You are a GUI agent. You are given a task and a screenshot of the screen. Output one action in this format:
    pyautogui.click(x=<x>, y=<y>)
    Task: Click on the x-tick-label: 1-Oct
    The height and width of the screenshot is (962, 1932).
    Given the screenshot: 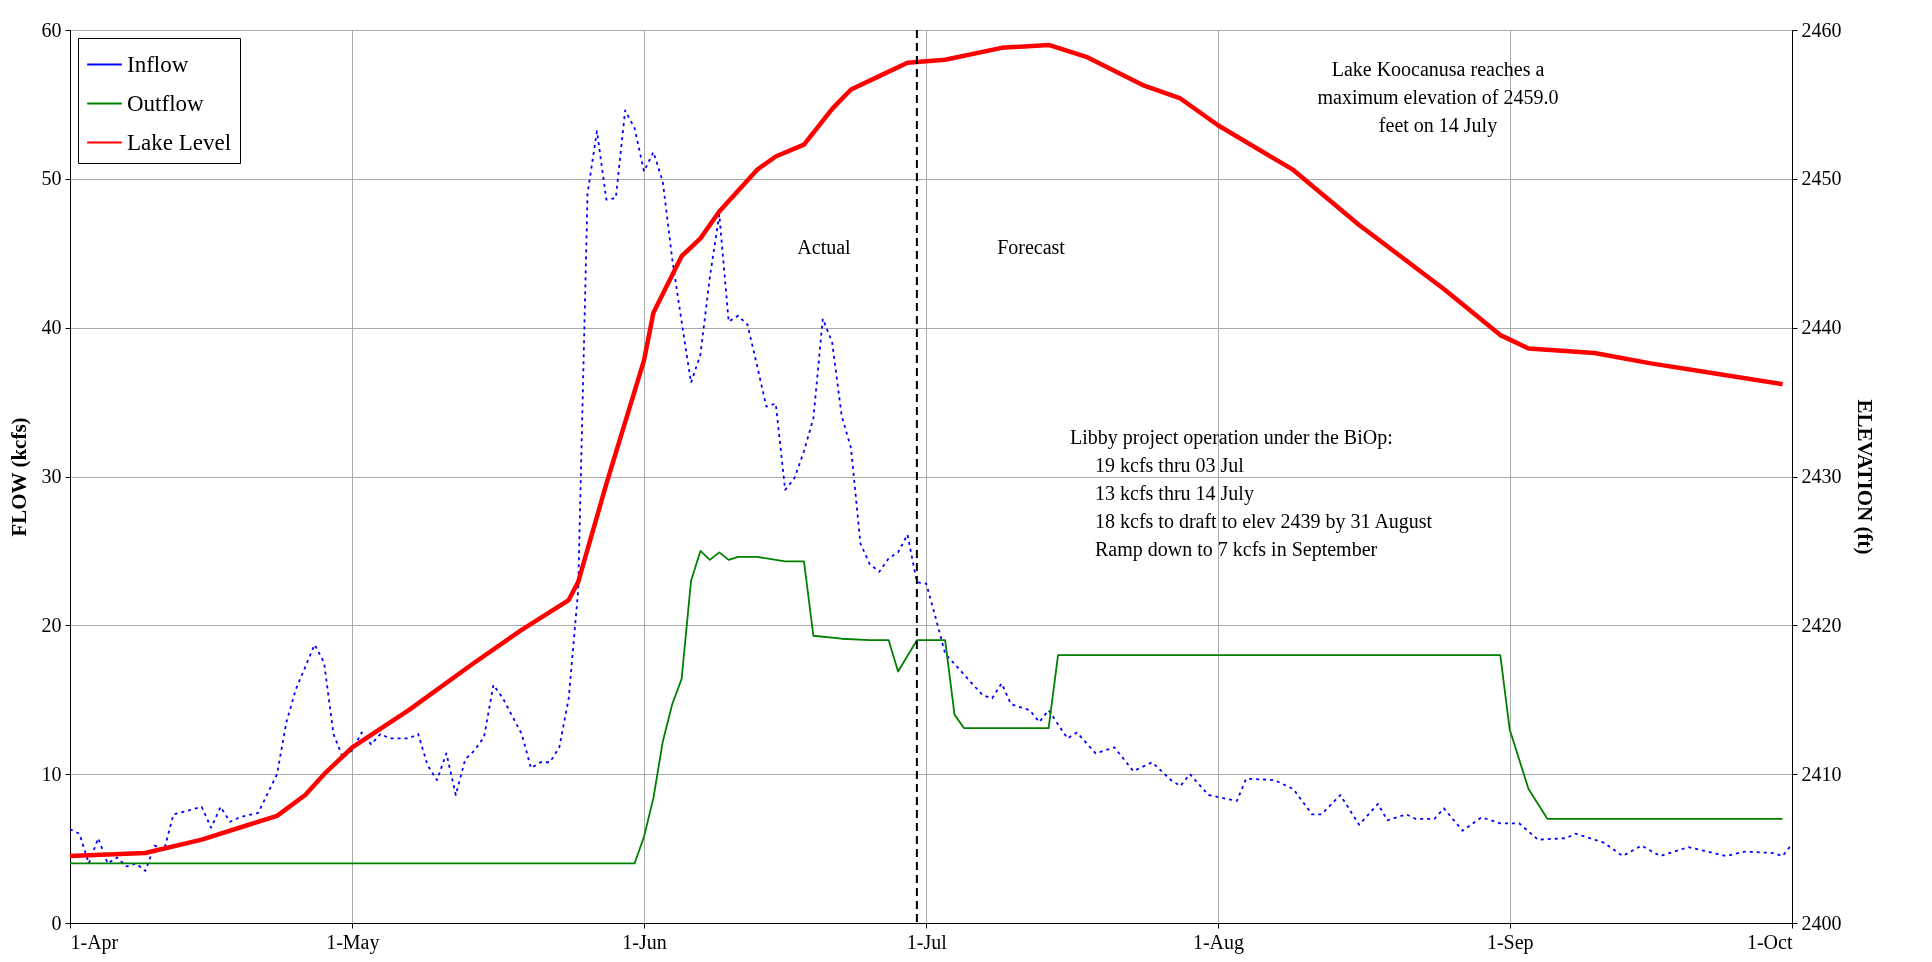 What is the action you would take?
    pyautogui.click(x=1769, y=941)
    